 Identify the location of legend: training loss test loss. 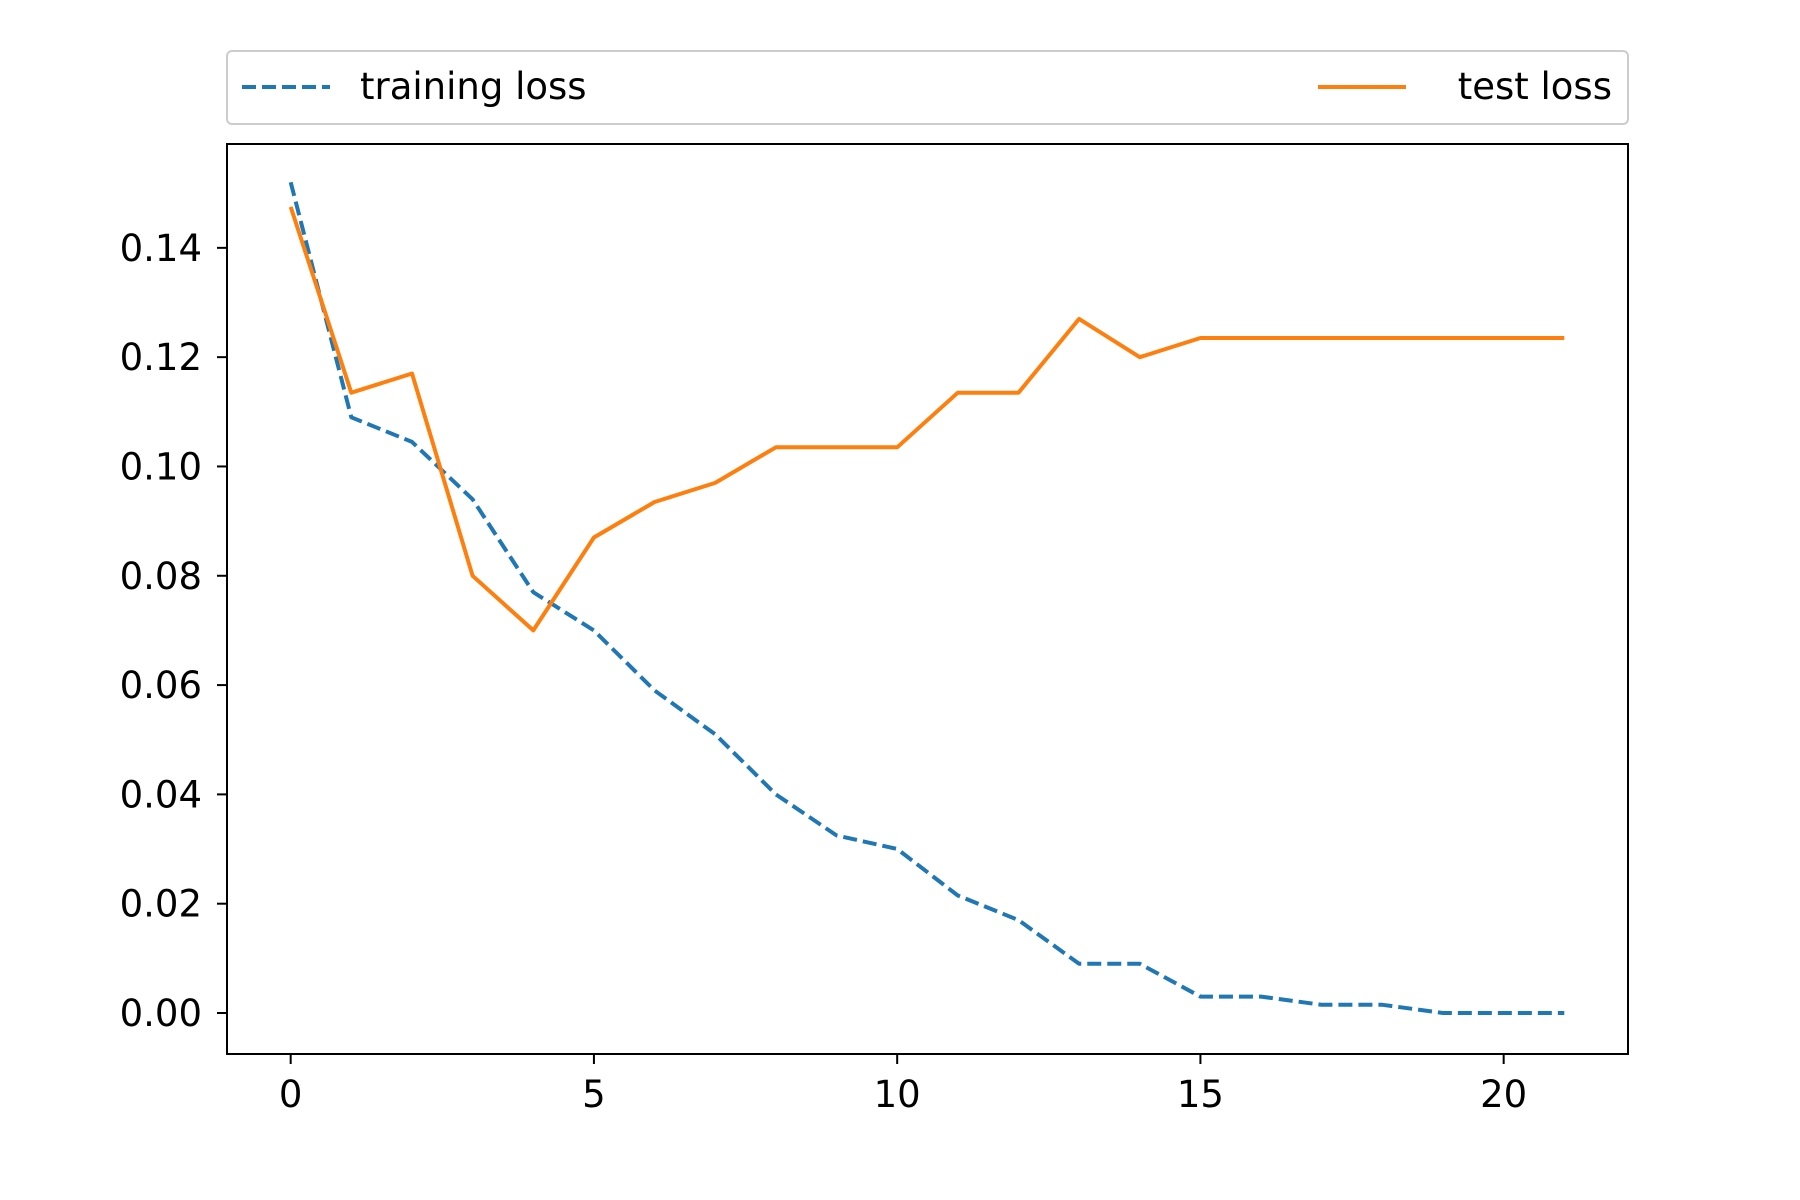
(927, 87).